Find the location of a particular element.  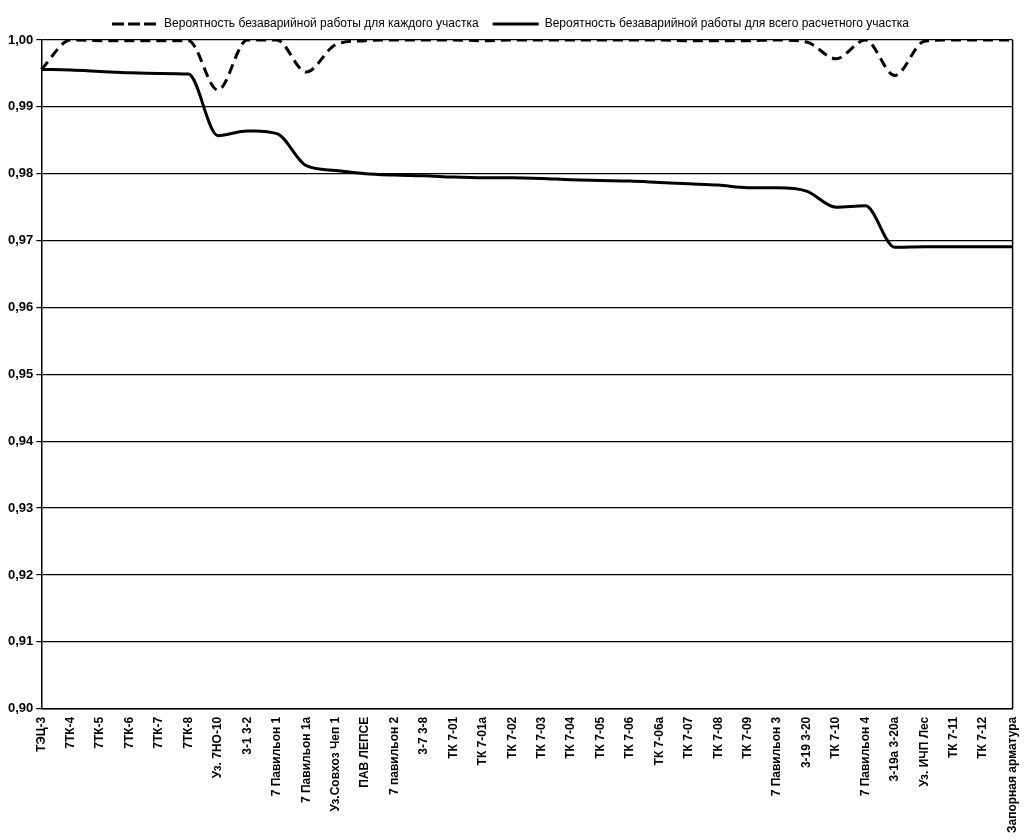

x-tick-label: 7ТК-6 is located at coordinates (128, 732).